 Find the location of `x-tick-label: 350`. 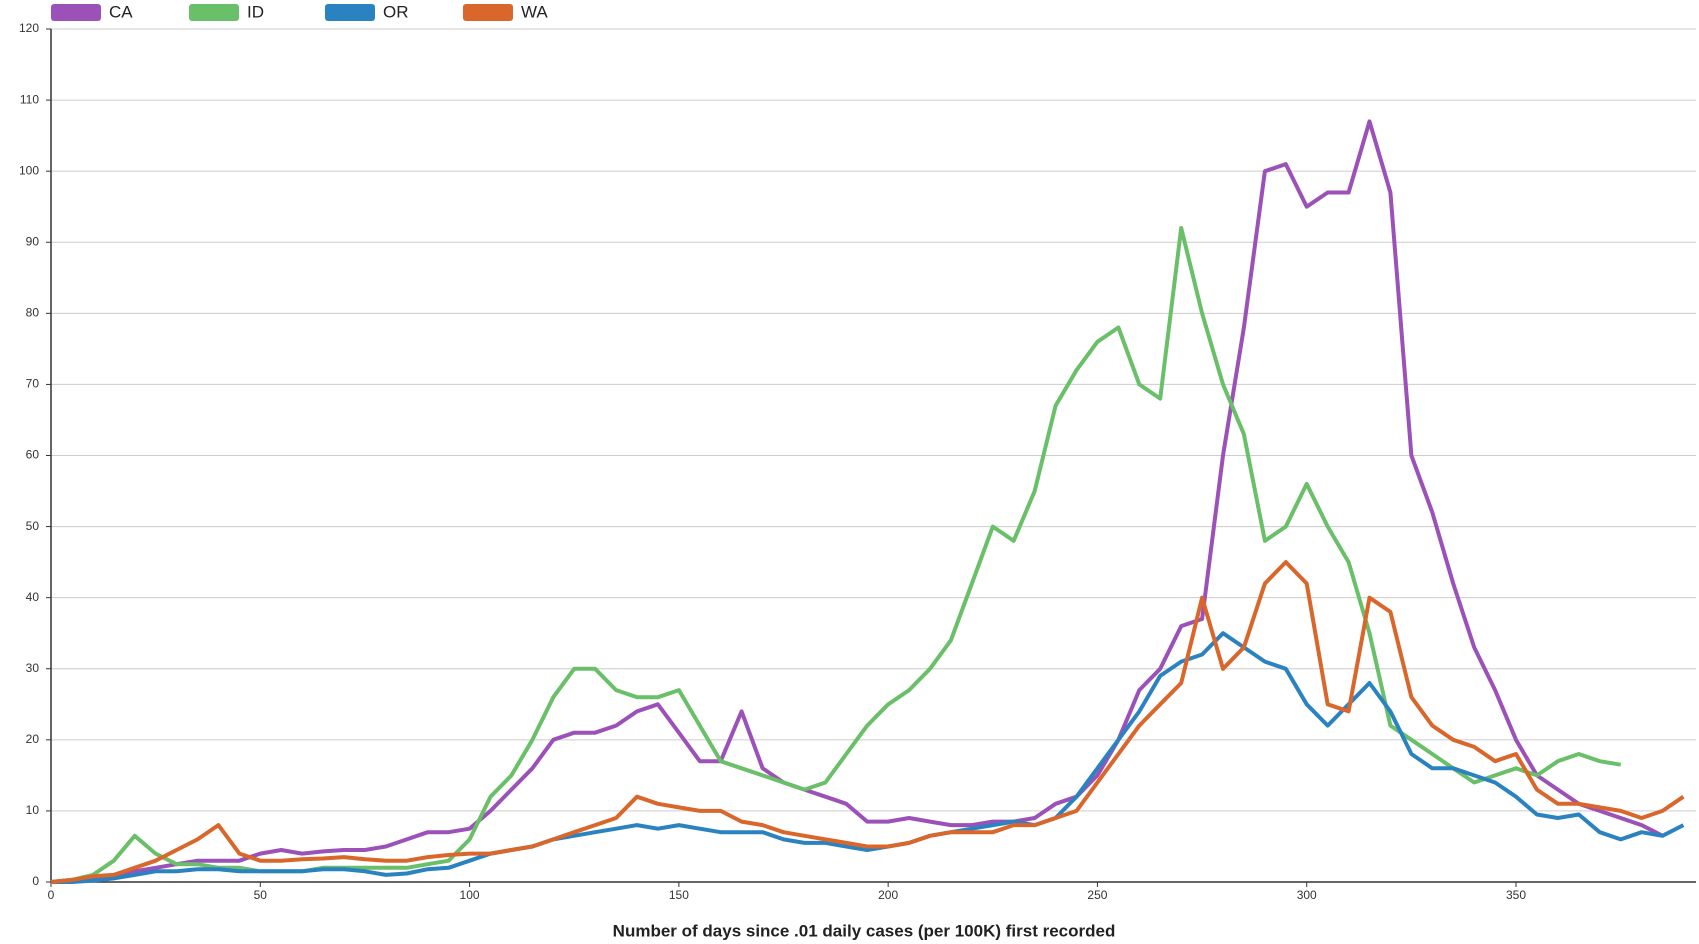

x-tick-label: 350 is located at coordinates (1516, 895).